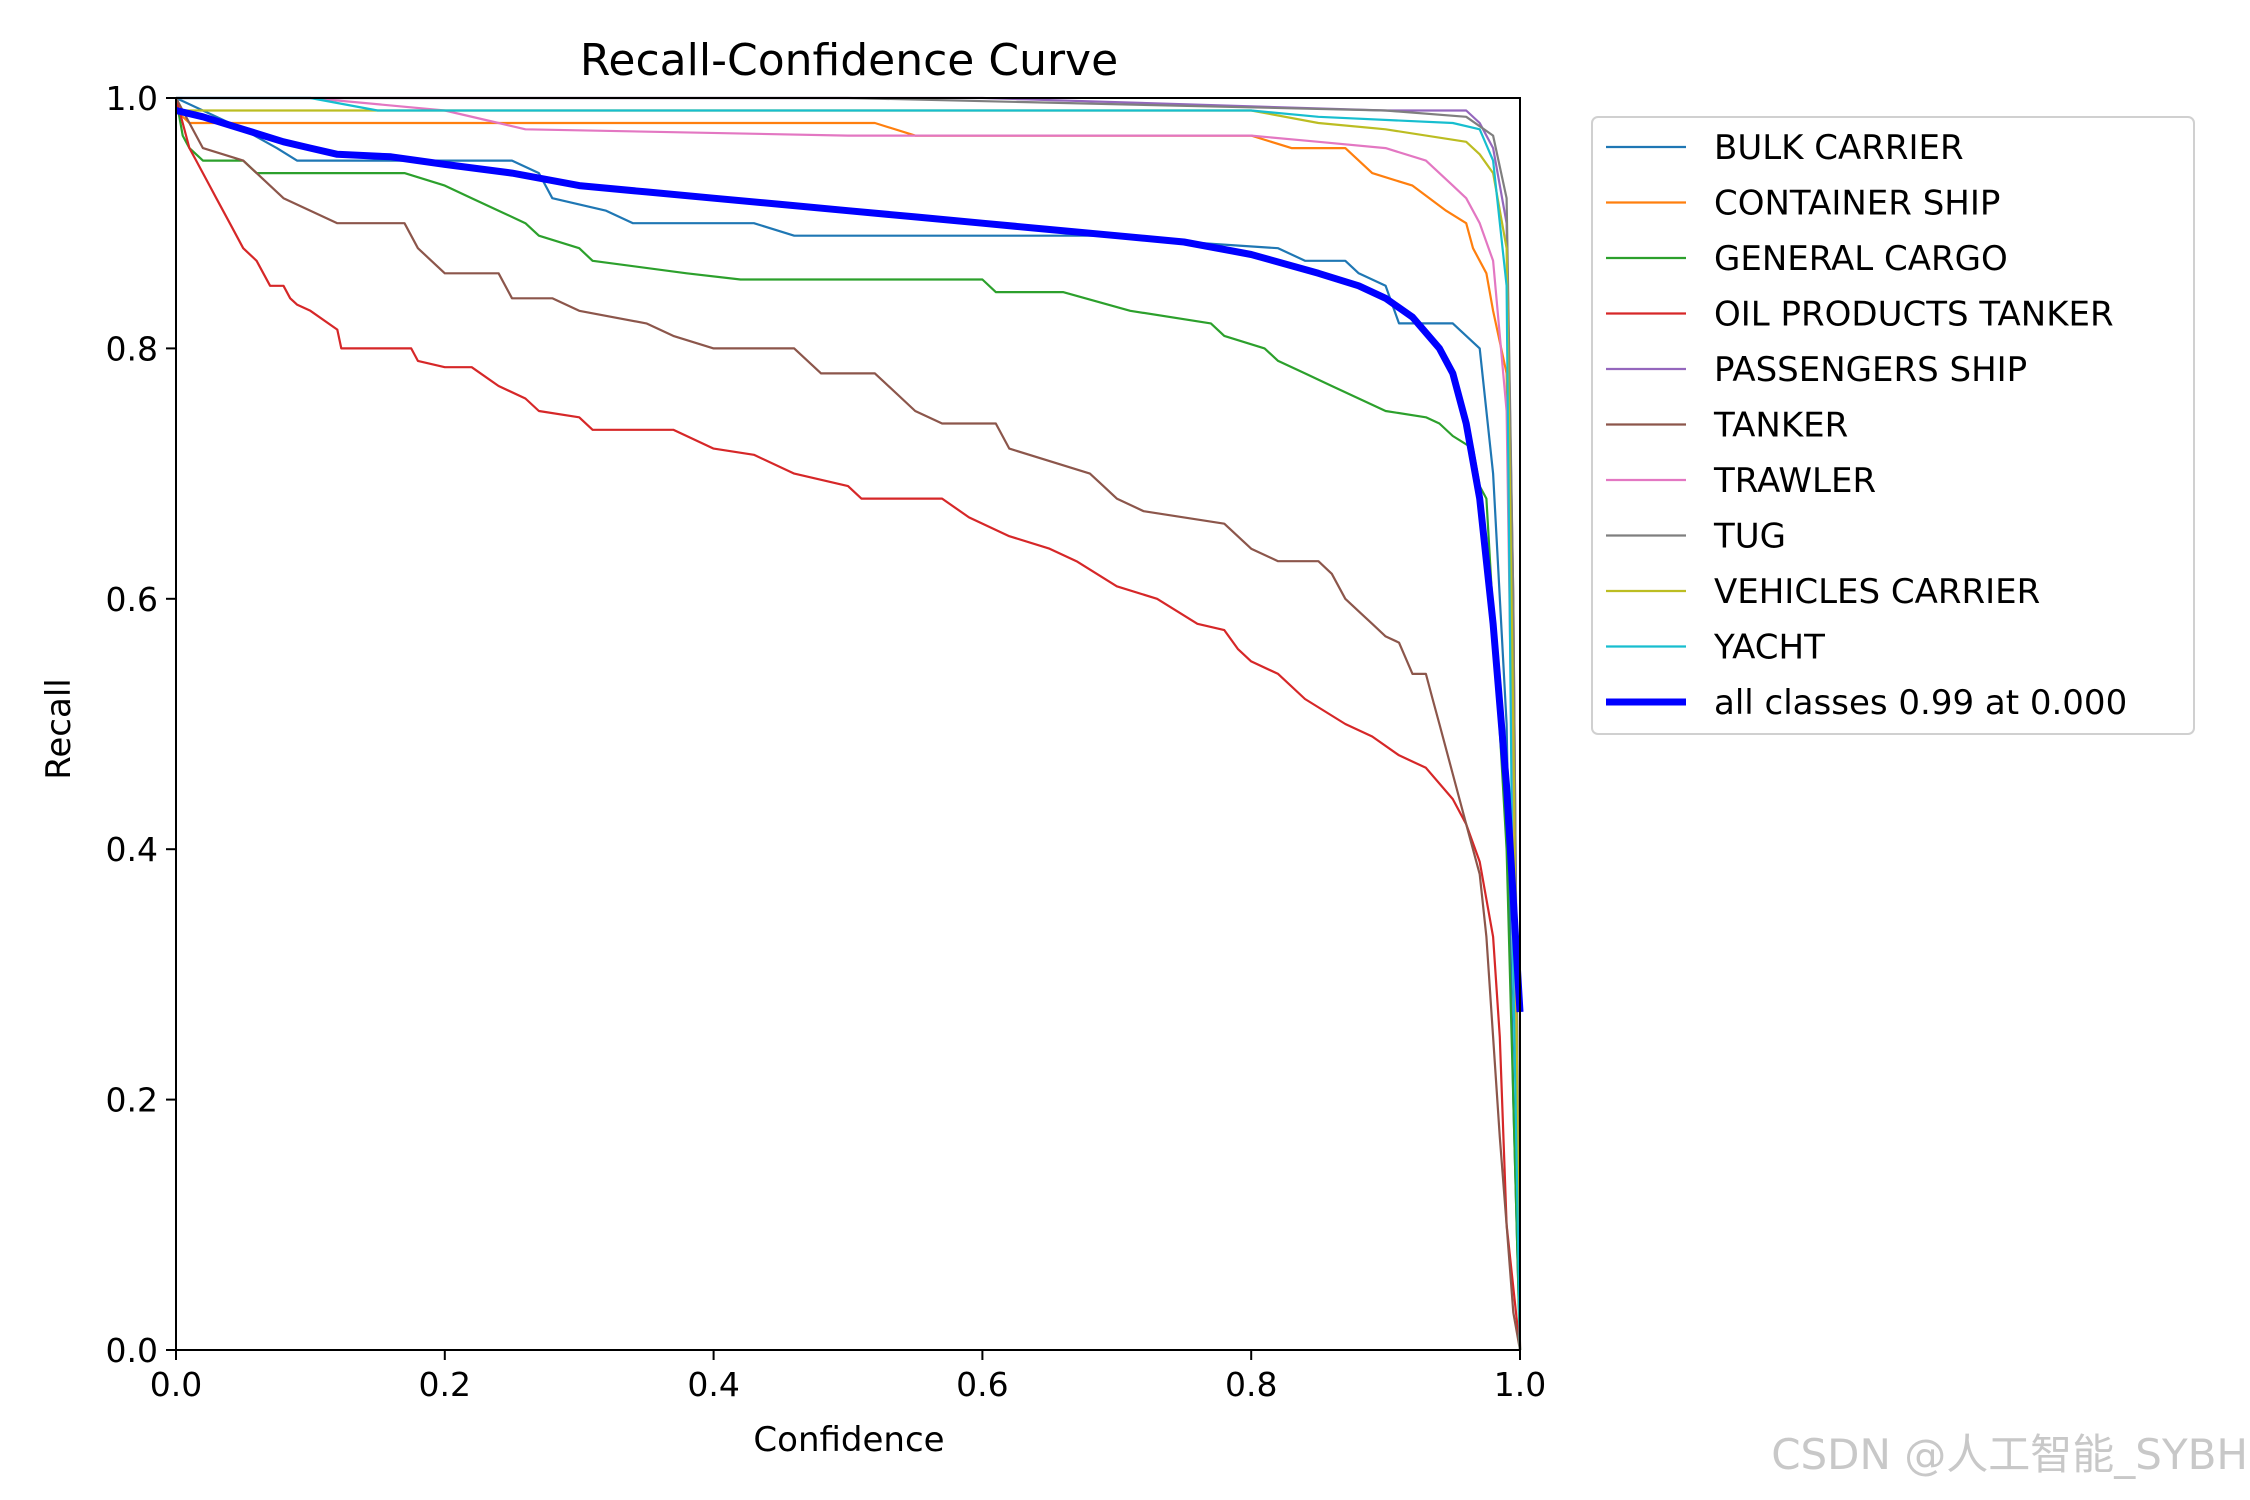 The width and height of the screenshot is (2250, 1500). I want to click on legend-box, so click(1893, 425).